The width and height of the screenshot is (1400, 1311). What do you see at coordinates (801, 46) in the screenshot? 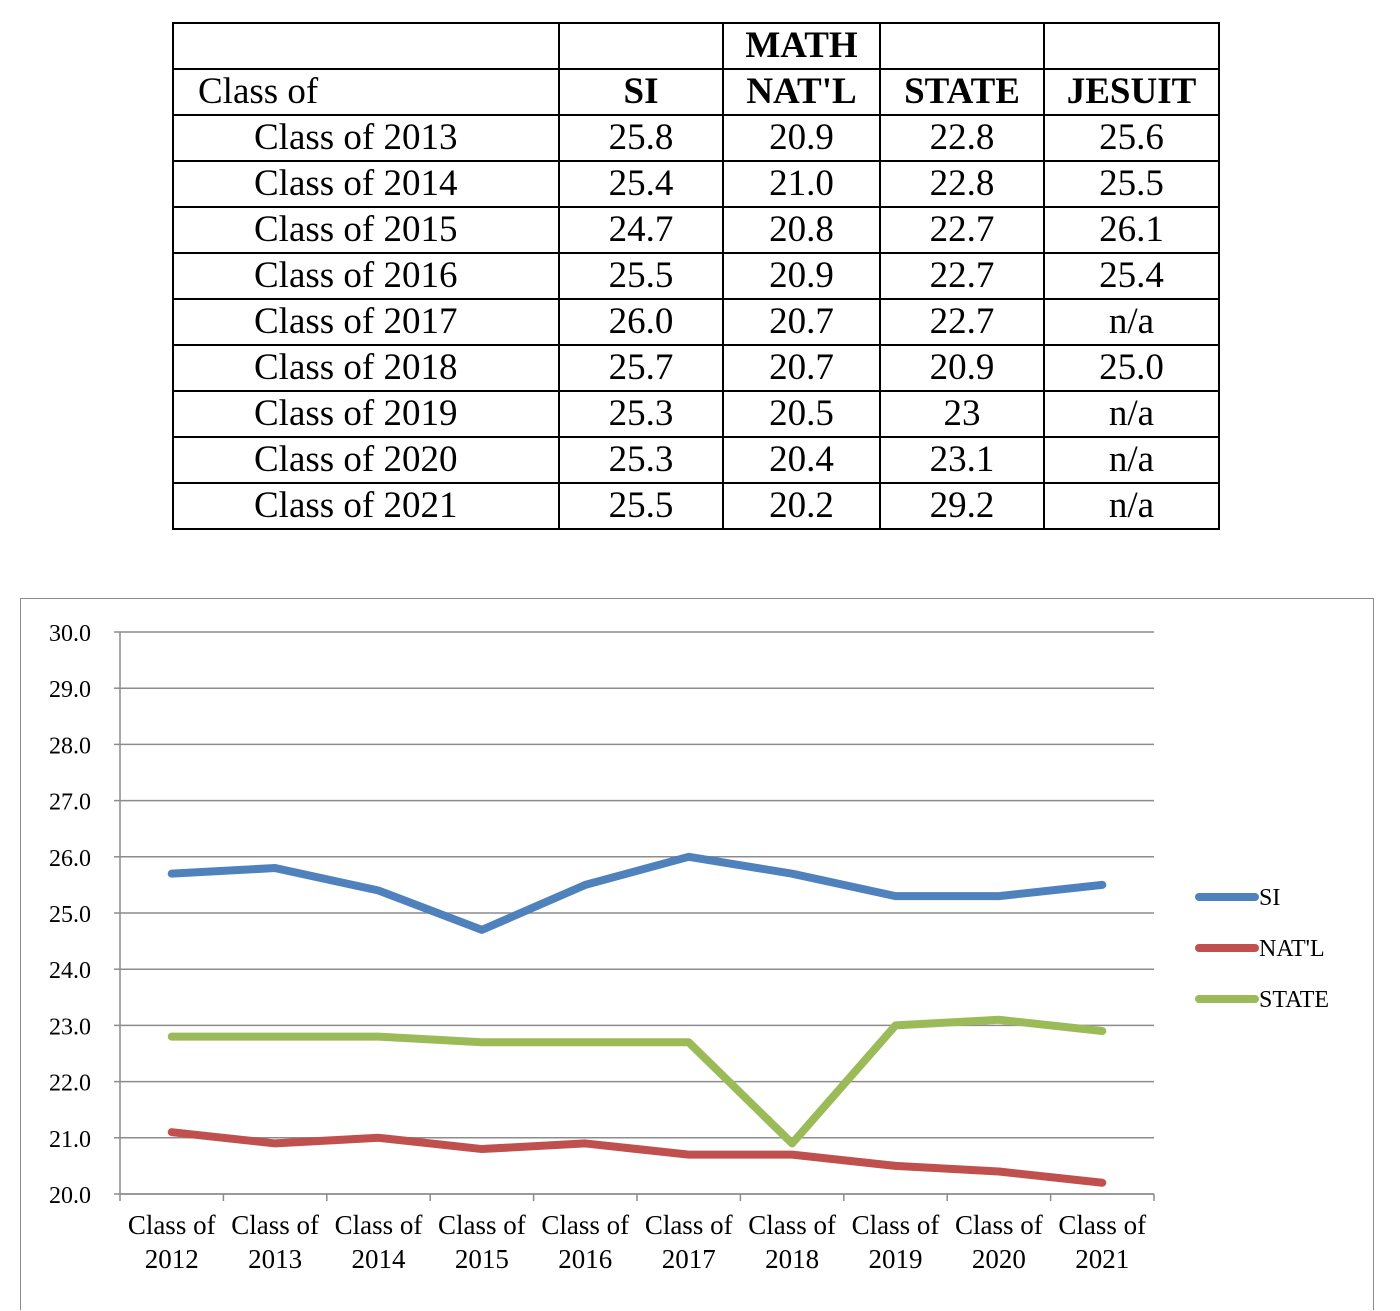
I see `table-header-cell: MATH` at bounding box center [801, 46].